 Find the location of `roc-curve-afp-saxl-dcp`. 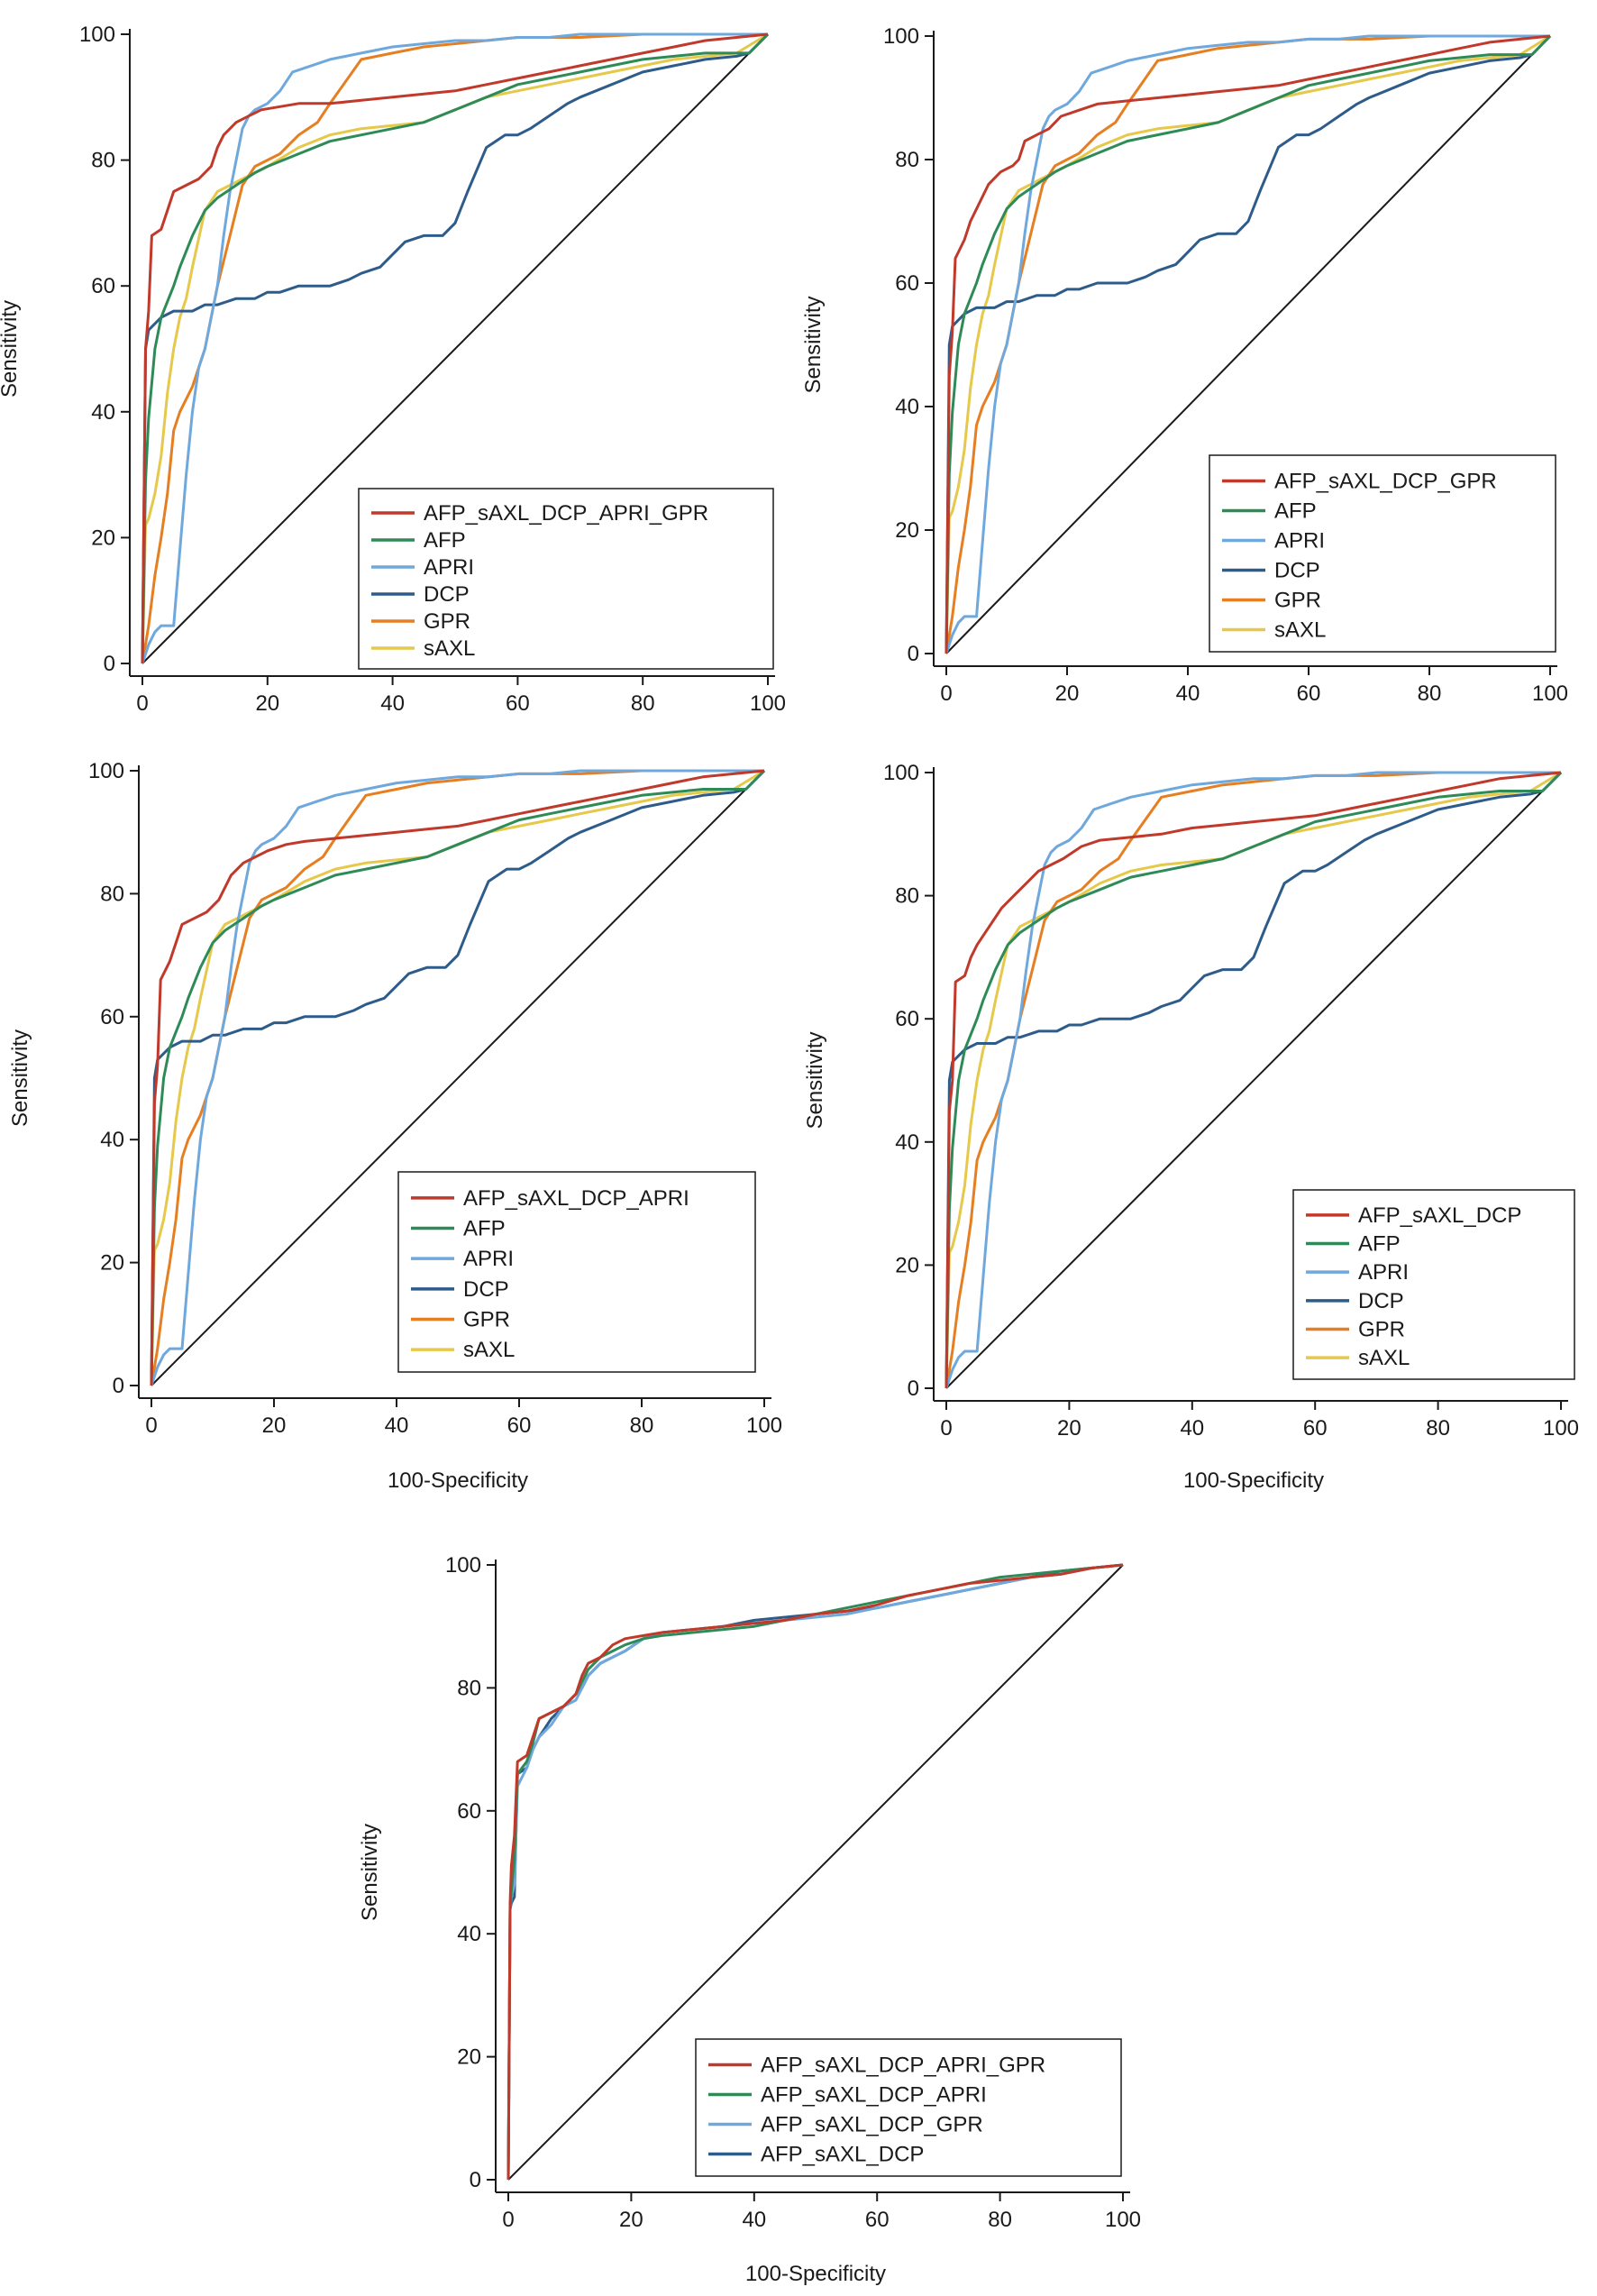

roc-curve-afp-saxl-dcp is located at coordinates (1253, 1080).